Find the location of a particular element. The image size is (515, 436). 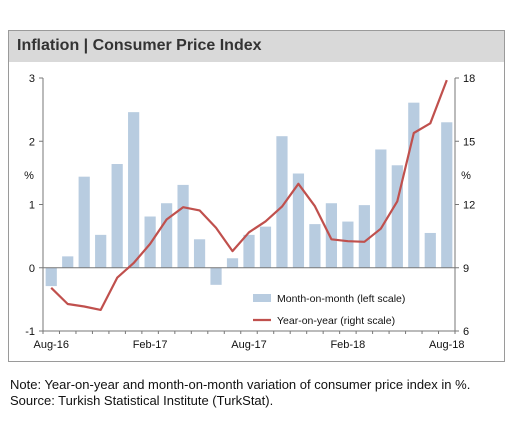

right-tick-label: 9 is located at coordinates (466, 269).